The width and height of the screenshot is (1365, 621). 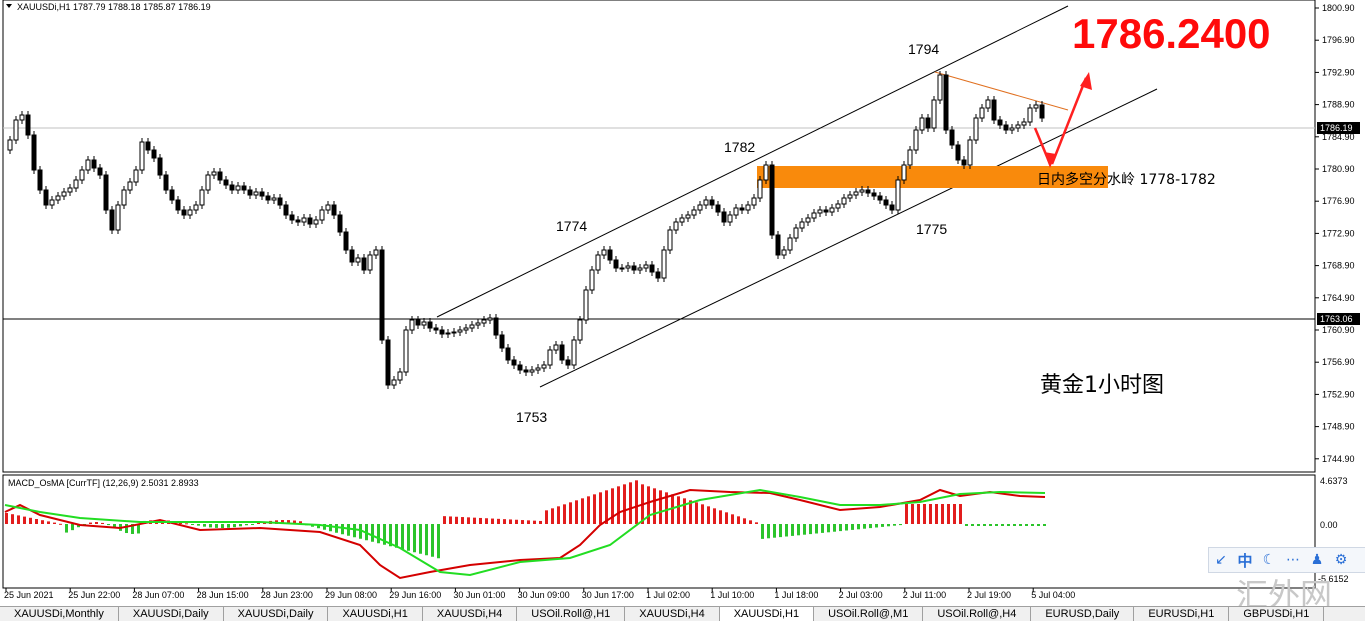 I want to click on macd-axis-zero: 0.00, so click(x=1329, y=525).